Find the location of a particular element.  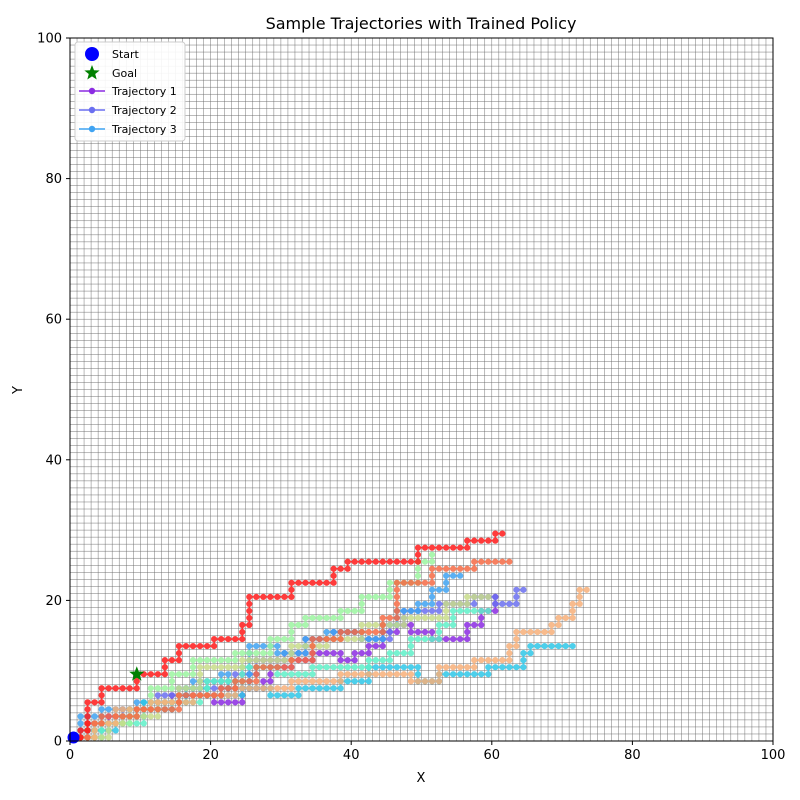

legend-trajectory-2-marker is located at coordinates (92, 110).